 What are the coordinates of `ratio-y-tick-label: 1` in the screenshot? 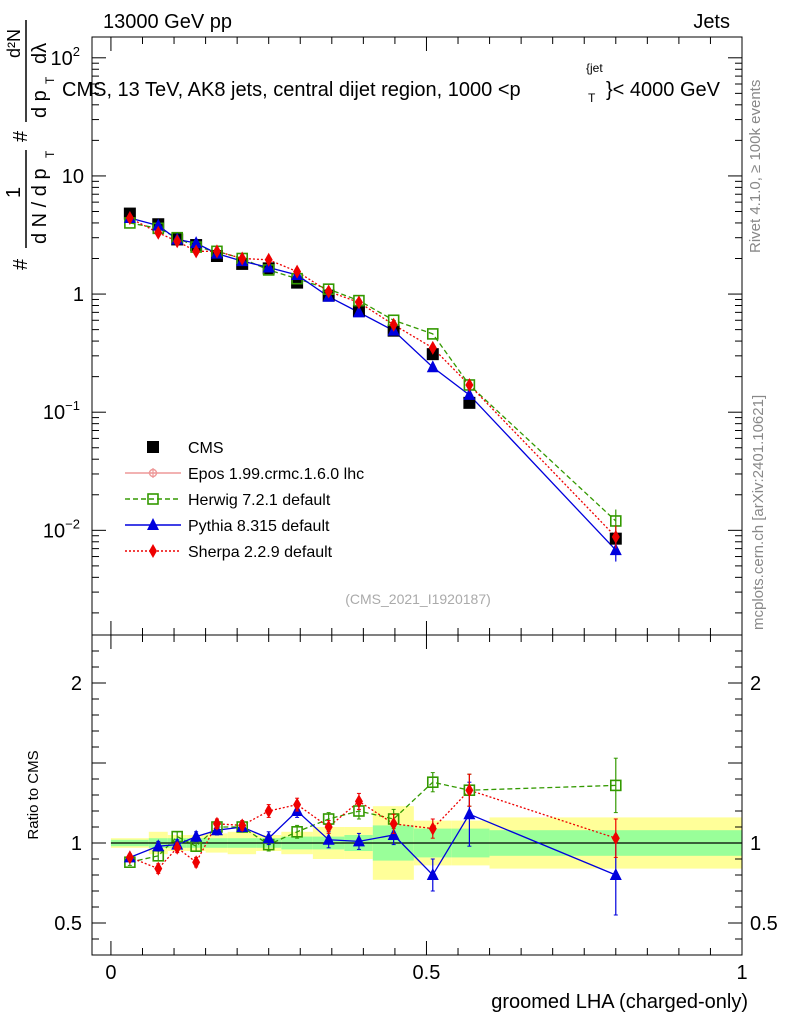 It's located at (76, 844).